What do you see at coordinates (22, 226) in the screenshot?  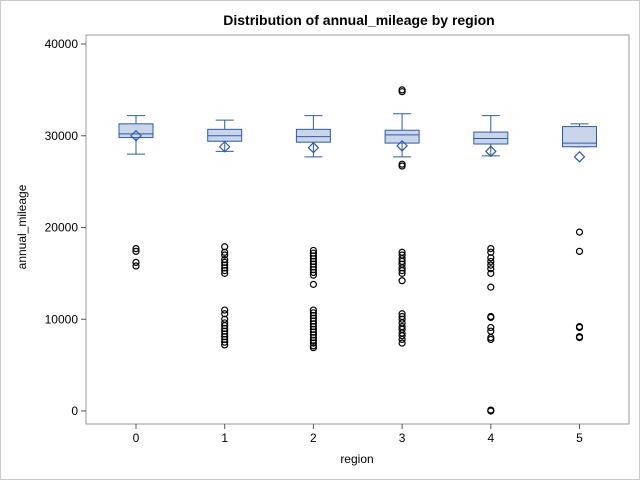 I see `y-axis-label: annual_mileage` at bounding box center [22, 226].